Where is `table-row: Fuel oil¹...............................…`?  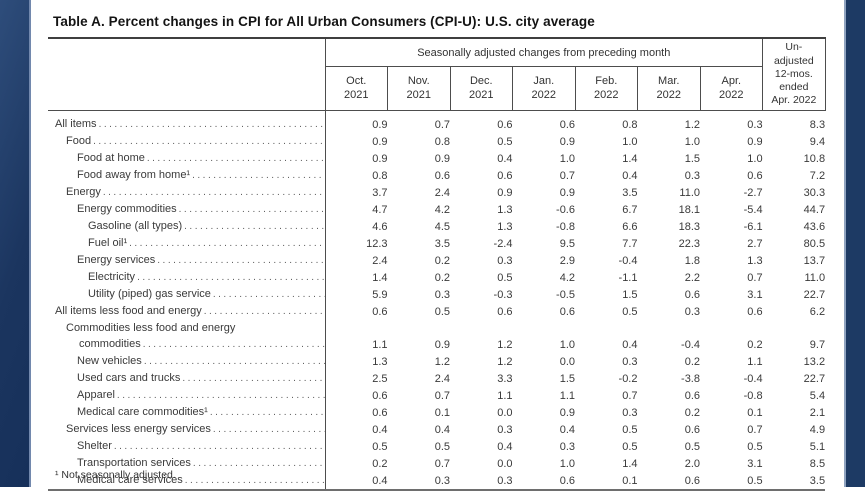
table-row: Fuel oil¹...............................… is located at coordinates (436, 243).